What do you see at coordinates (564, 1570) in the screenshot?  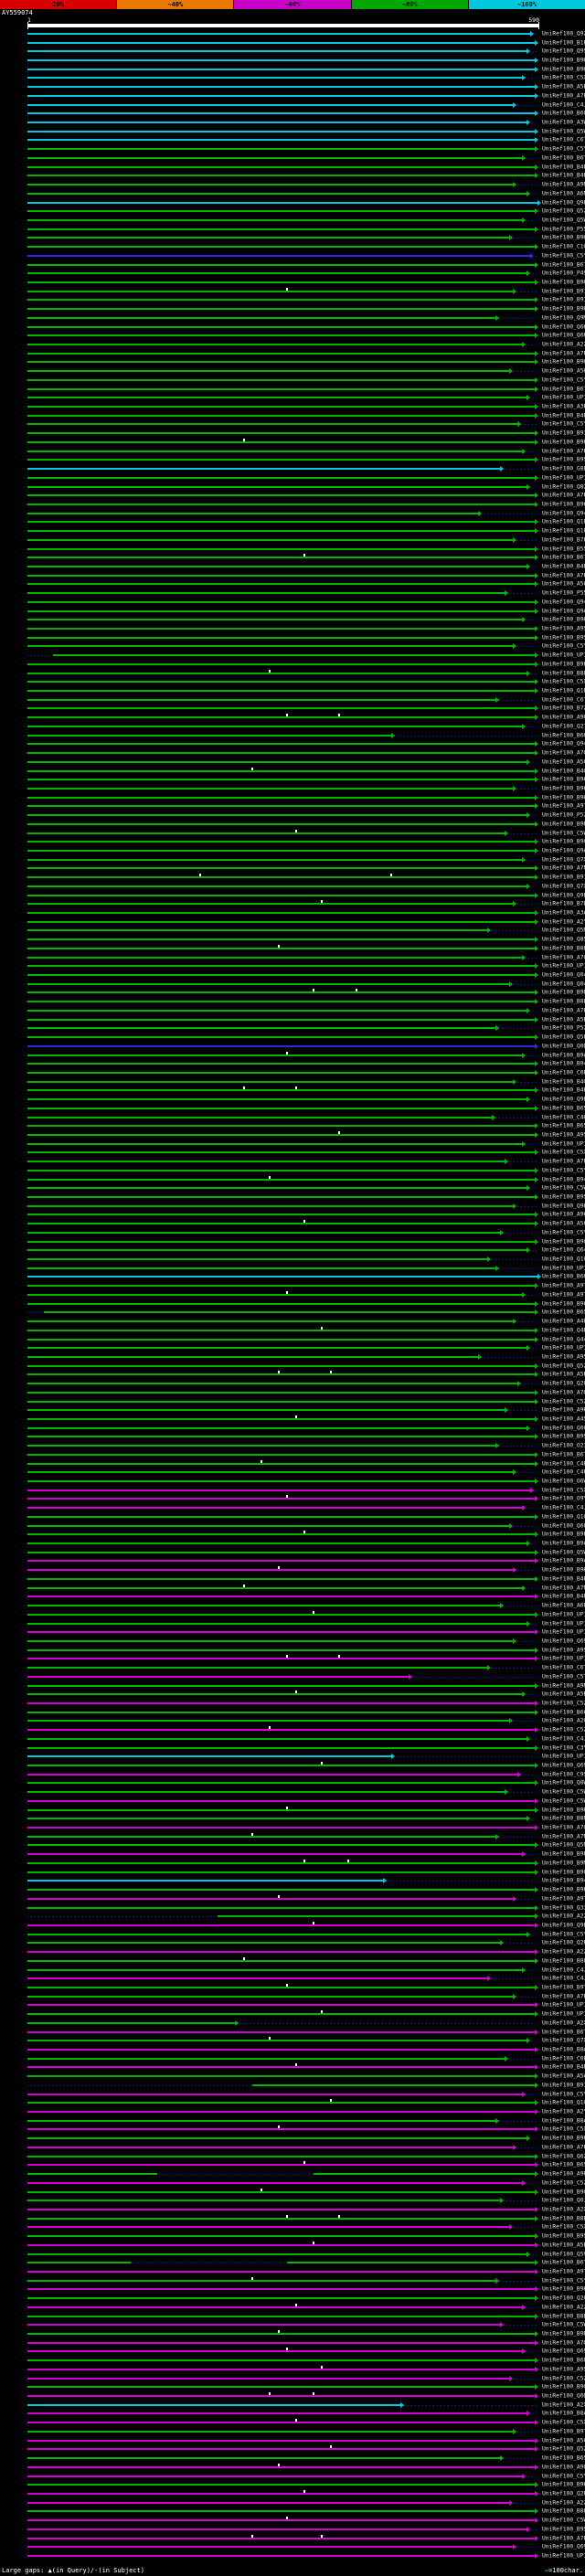 I see `hit-label: UniRef100_B9HQ57` at bounding box center [564, 1570].